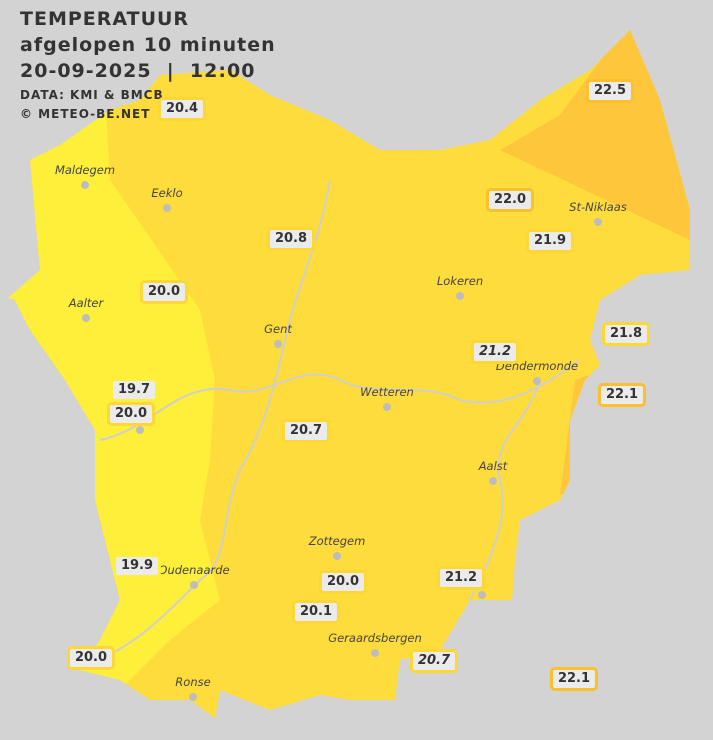 The image size is (713, 740). What do you see at coordinates (193, 682) in the screenshot?
I see `city-label: Ronse` at bounding box center [193, 682].